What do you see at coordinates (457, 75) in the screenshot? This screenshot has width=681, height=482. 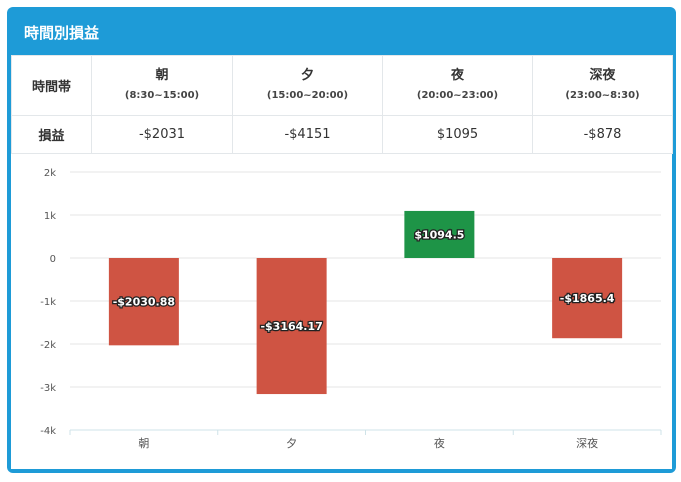 I see `column-name: 夜` at bounding box center [457, 75].